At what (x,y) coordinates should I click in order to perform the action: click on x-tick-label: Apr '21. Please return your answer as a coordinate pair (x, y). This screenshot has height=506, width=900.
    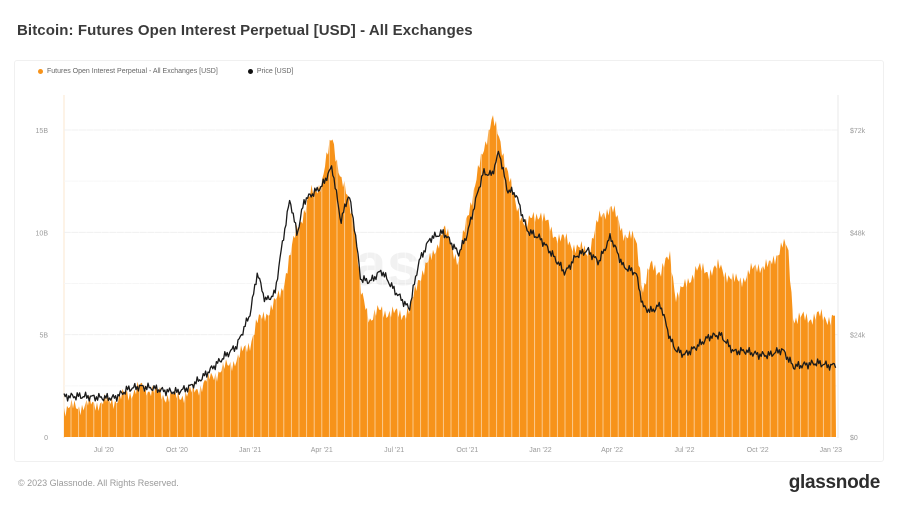
    Looking at the image, I should click on (322, 450).